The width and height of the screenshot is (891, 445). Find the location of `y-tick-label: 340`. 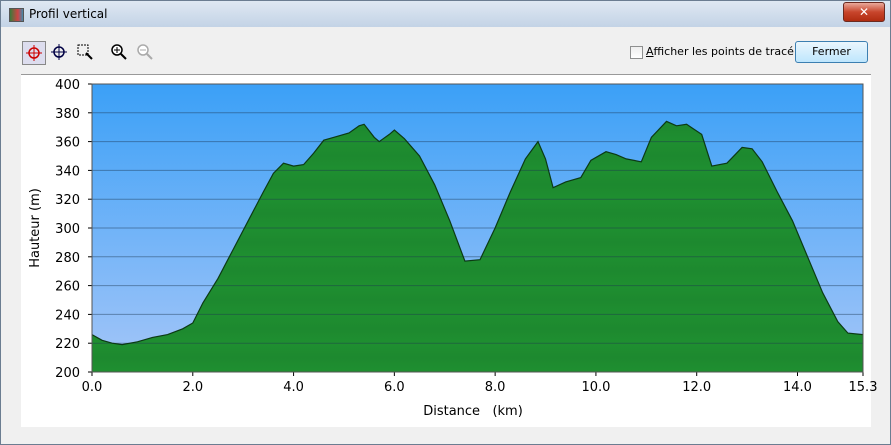

y-tick-label: 340 is located at coordinates (67, 171).